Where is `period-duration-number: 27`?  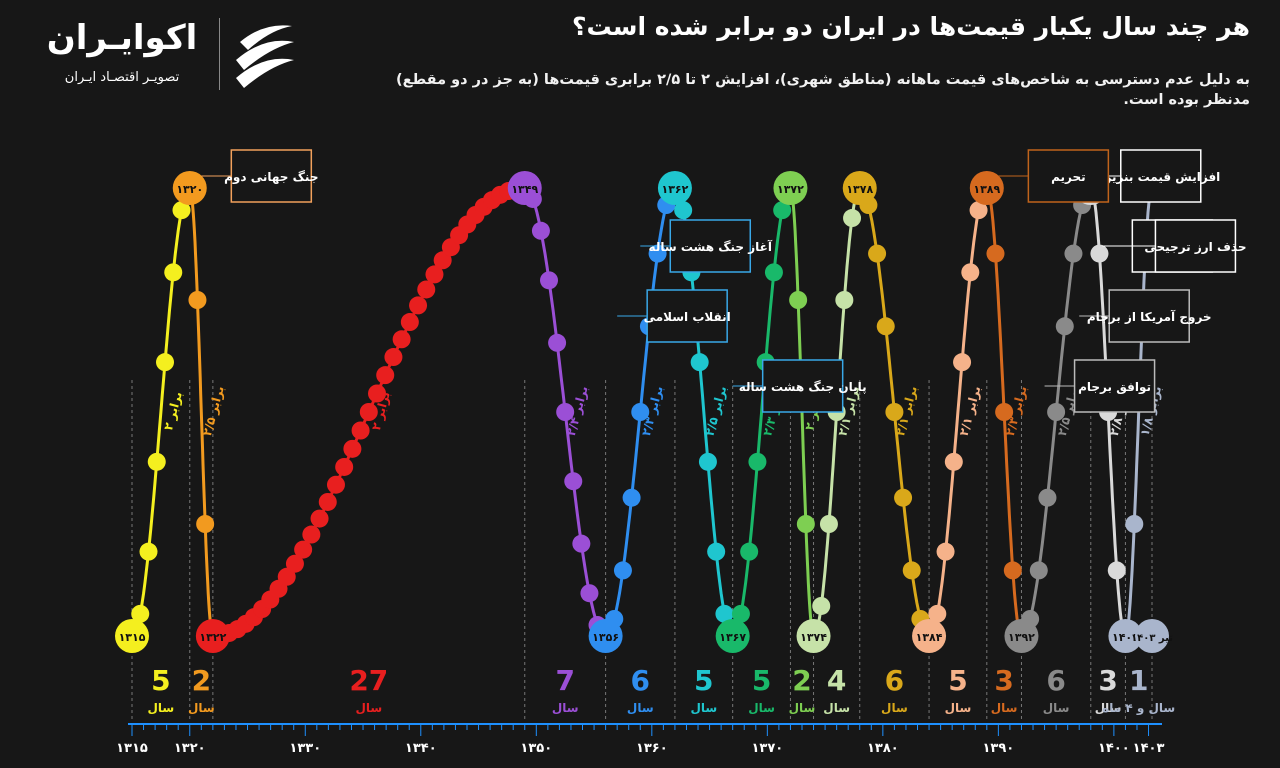 period-duration-number: 27 is located at coordinates (368, 680).